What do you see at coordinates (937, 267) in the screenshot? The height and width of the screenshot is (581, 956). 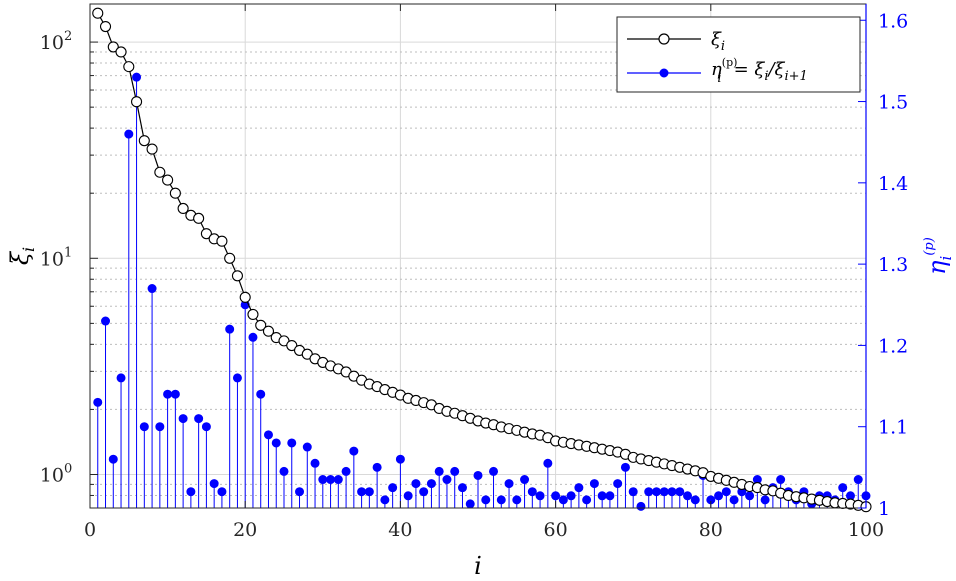 I see `y-right-label-main: η` at bounding box center [937, 267].